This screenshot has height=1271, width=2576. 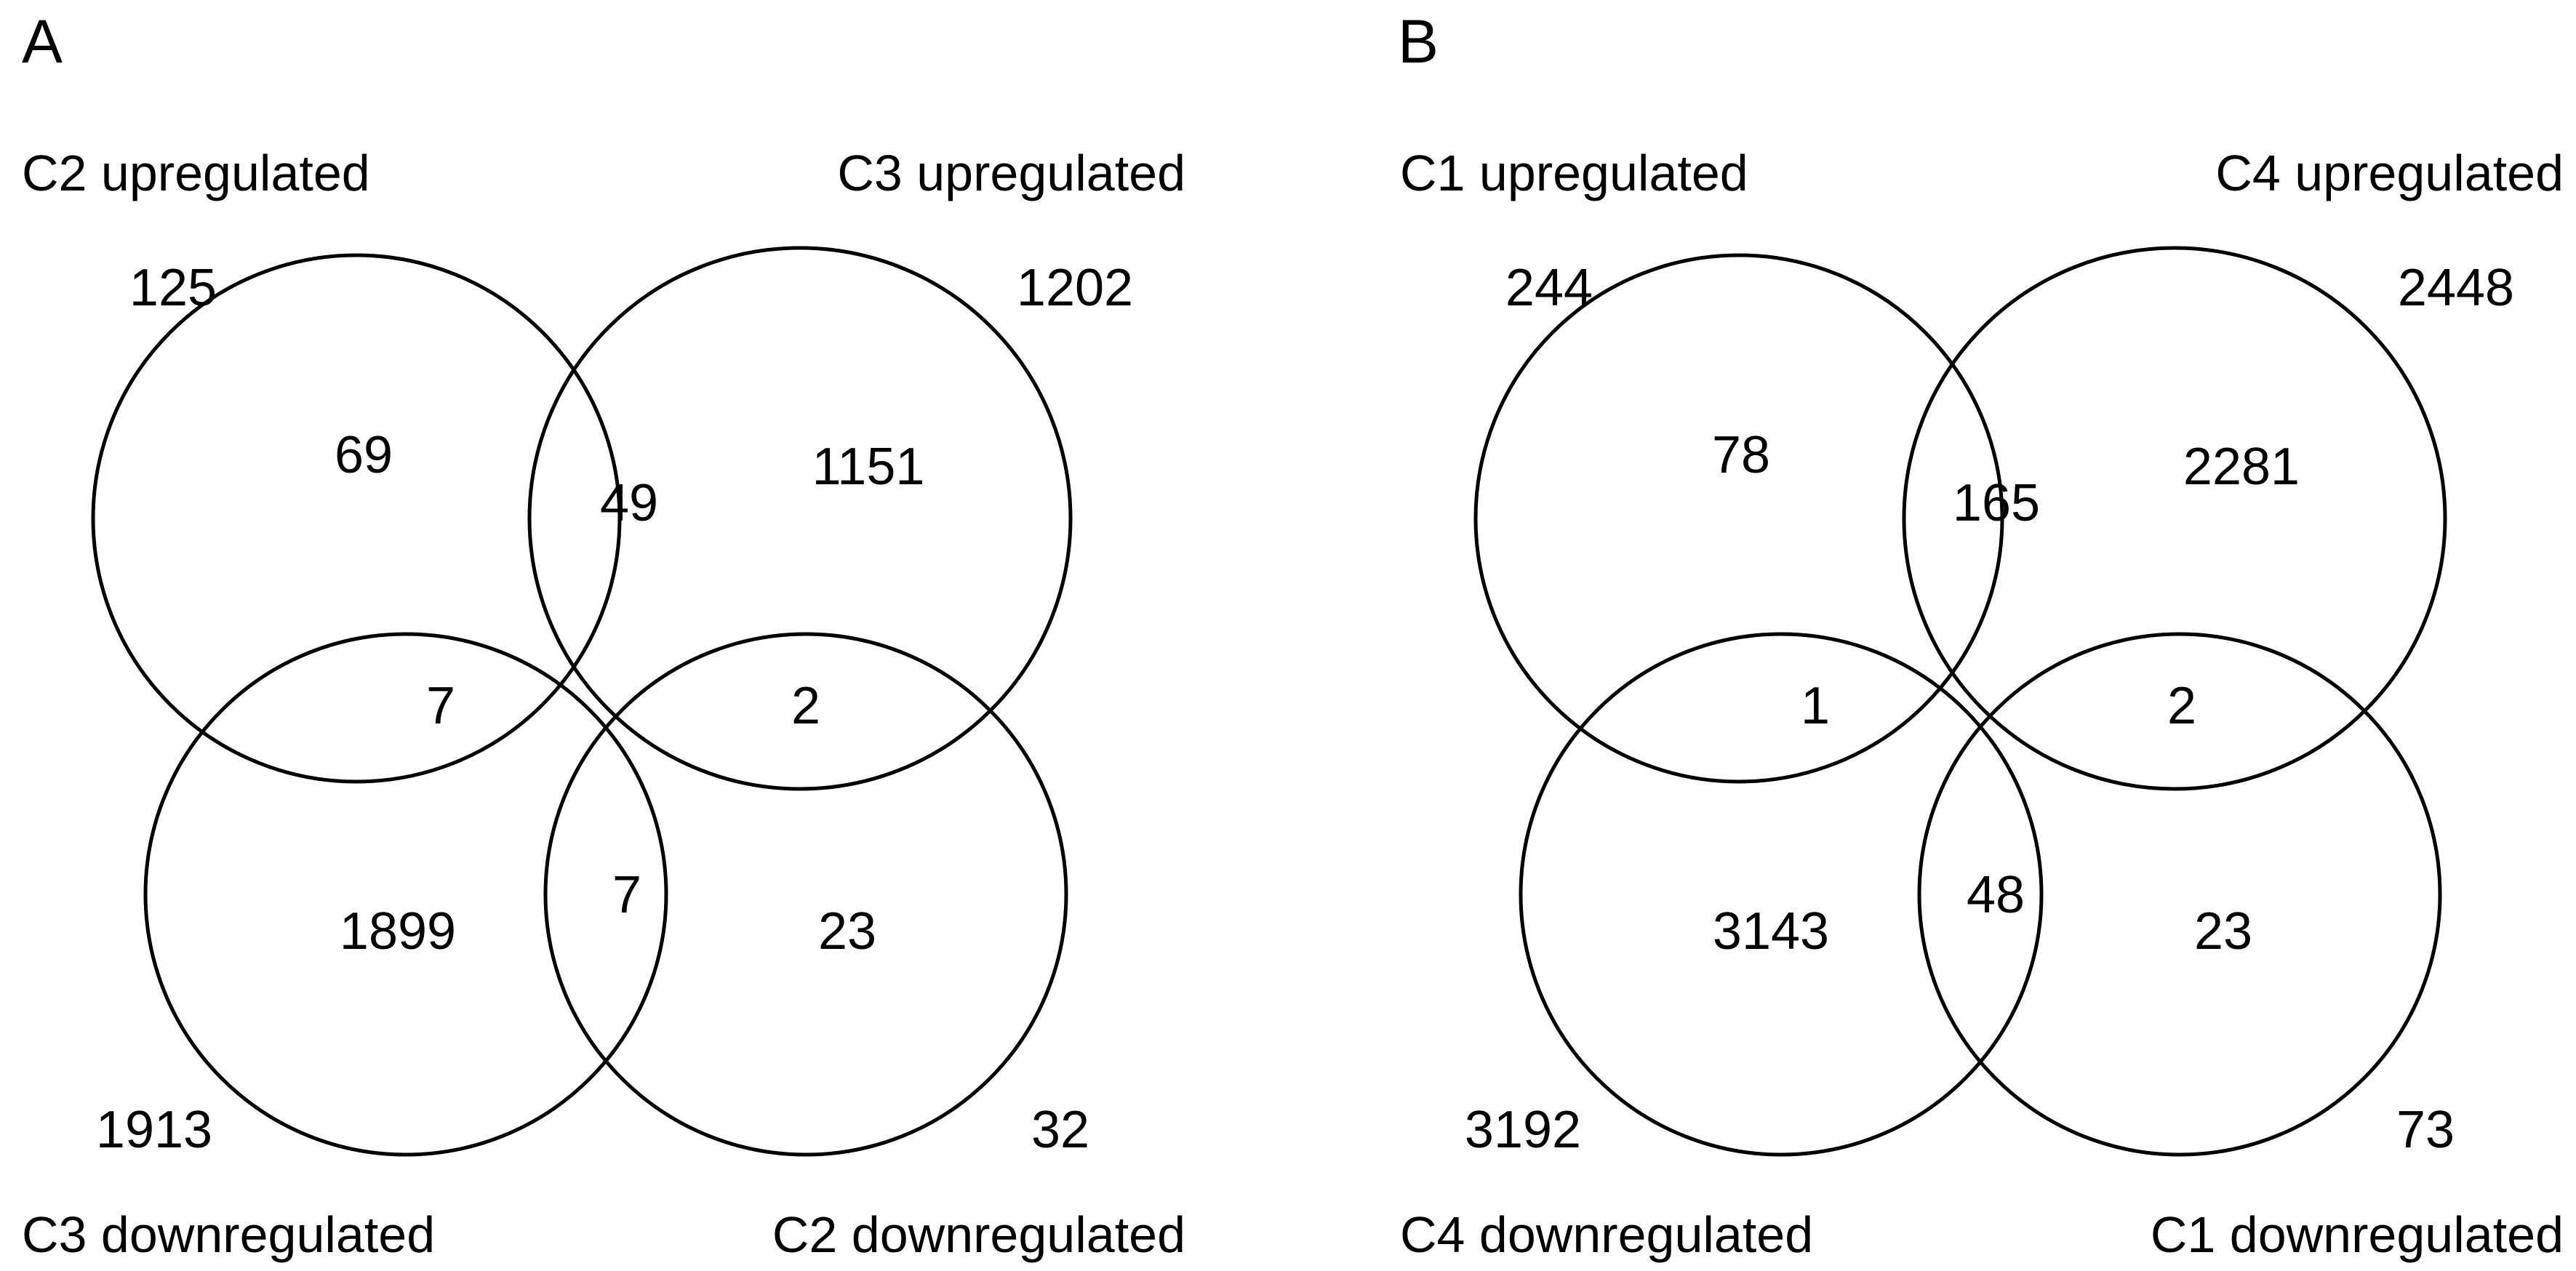 What do you see at coordinates (1523, 1130) in the screenshot?
I see `set-total-bottom-left: 3192` at bounding box center [1523, 1130].